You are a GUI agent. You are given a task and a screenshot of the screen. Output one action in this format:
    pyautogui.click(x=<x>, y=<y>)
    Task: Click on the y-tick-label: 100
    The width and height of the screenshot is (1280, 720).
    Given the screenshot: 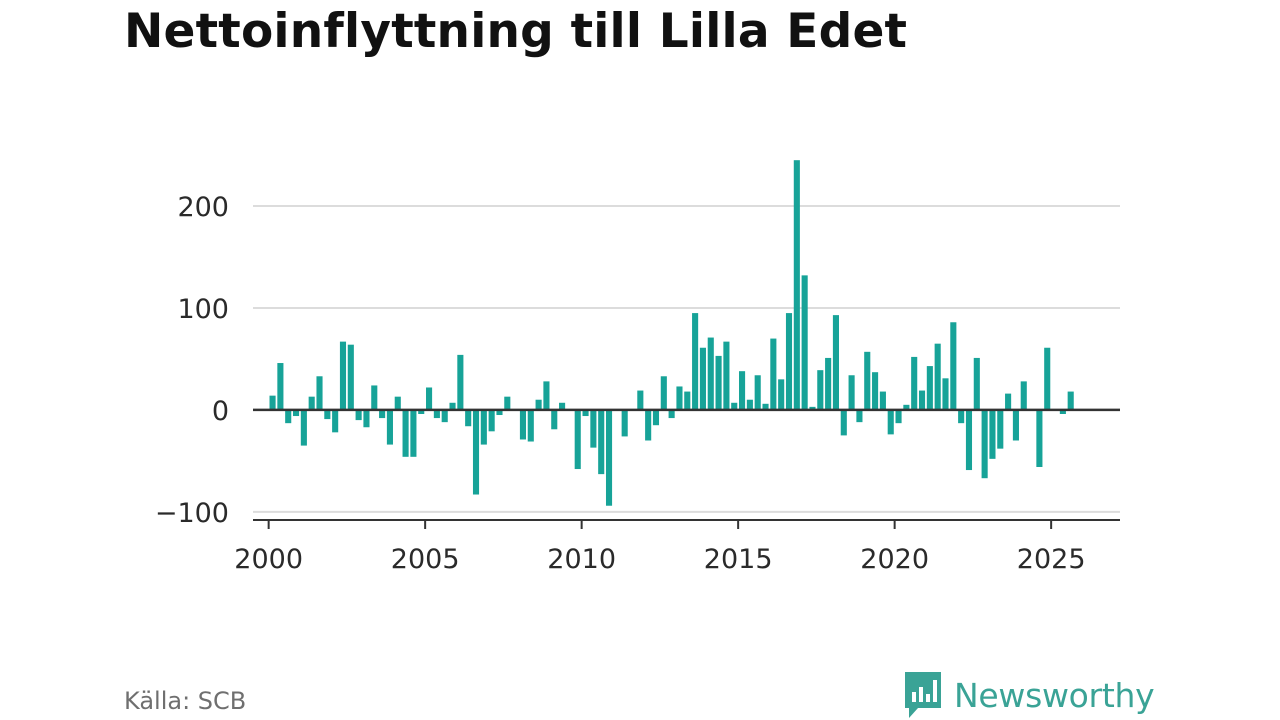 What is the action you would take?
    pyautogui.click(x=203, y=309)
    